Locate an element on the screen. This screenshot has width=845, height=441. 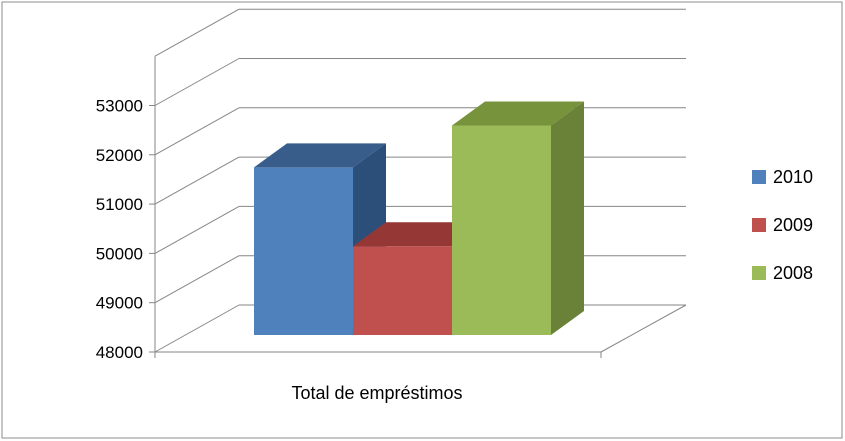
bar-side-2008 is located at coordinates (567, 218).